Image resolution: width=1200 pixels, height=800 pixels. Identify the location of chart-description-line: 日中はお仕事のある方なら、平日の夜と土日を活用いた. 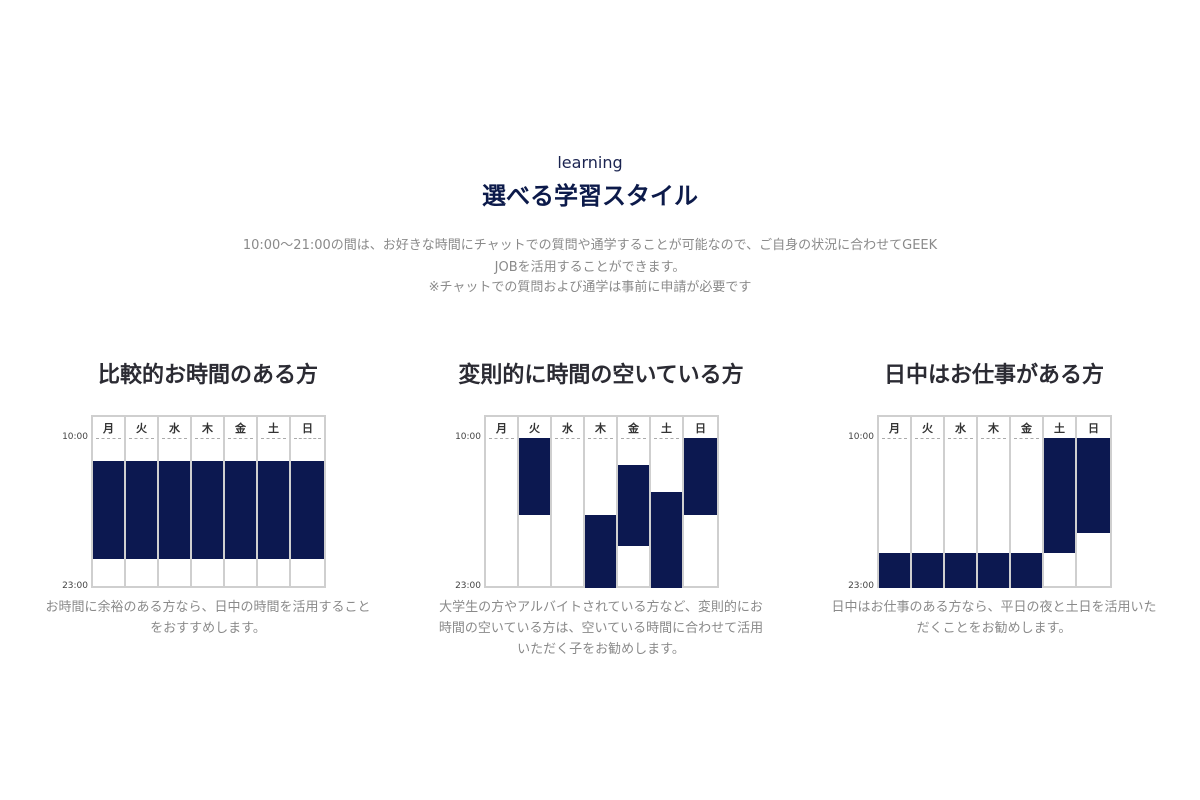
(994, 607).